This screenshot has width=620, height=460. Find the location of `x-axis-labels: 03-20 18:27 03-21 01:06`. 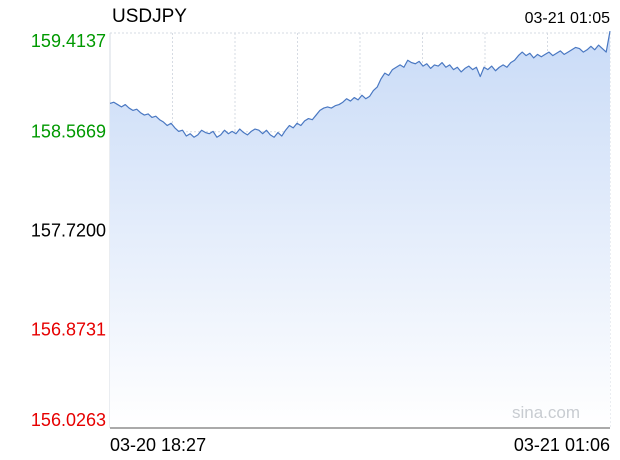

x-axis-labels: 03-20 18:27 03-21 01:06 is located at coordinates (360, 445).